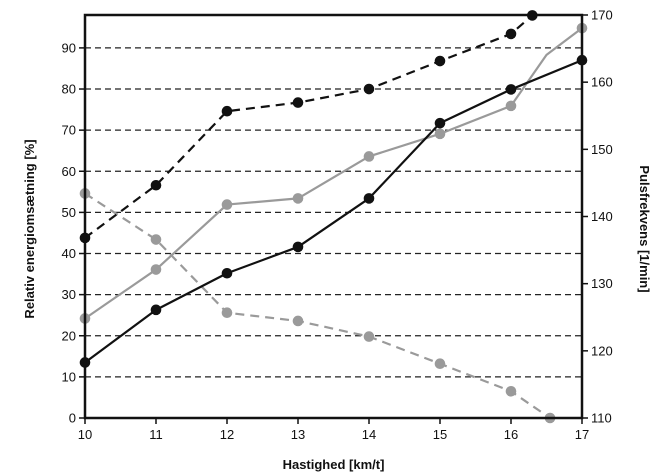 This screenshot has height=475, width=660. Describe the element at coordinates (69, 376) in the screenshot. I see `y-left-tick-label: 10` at that location.